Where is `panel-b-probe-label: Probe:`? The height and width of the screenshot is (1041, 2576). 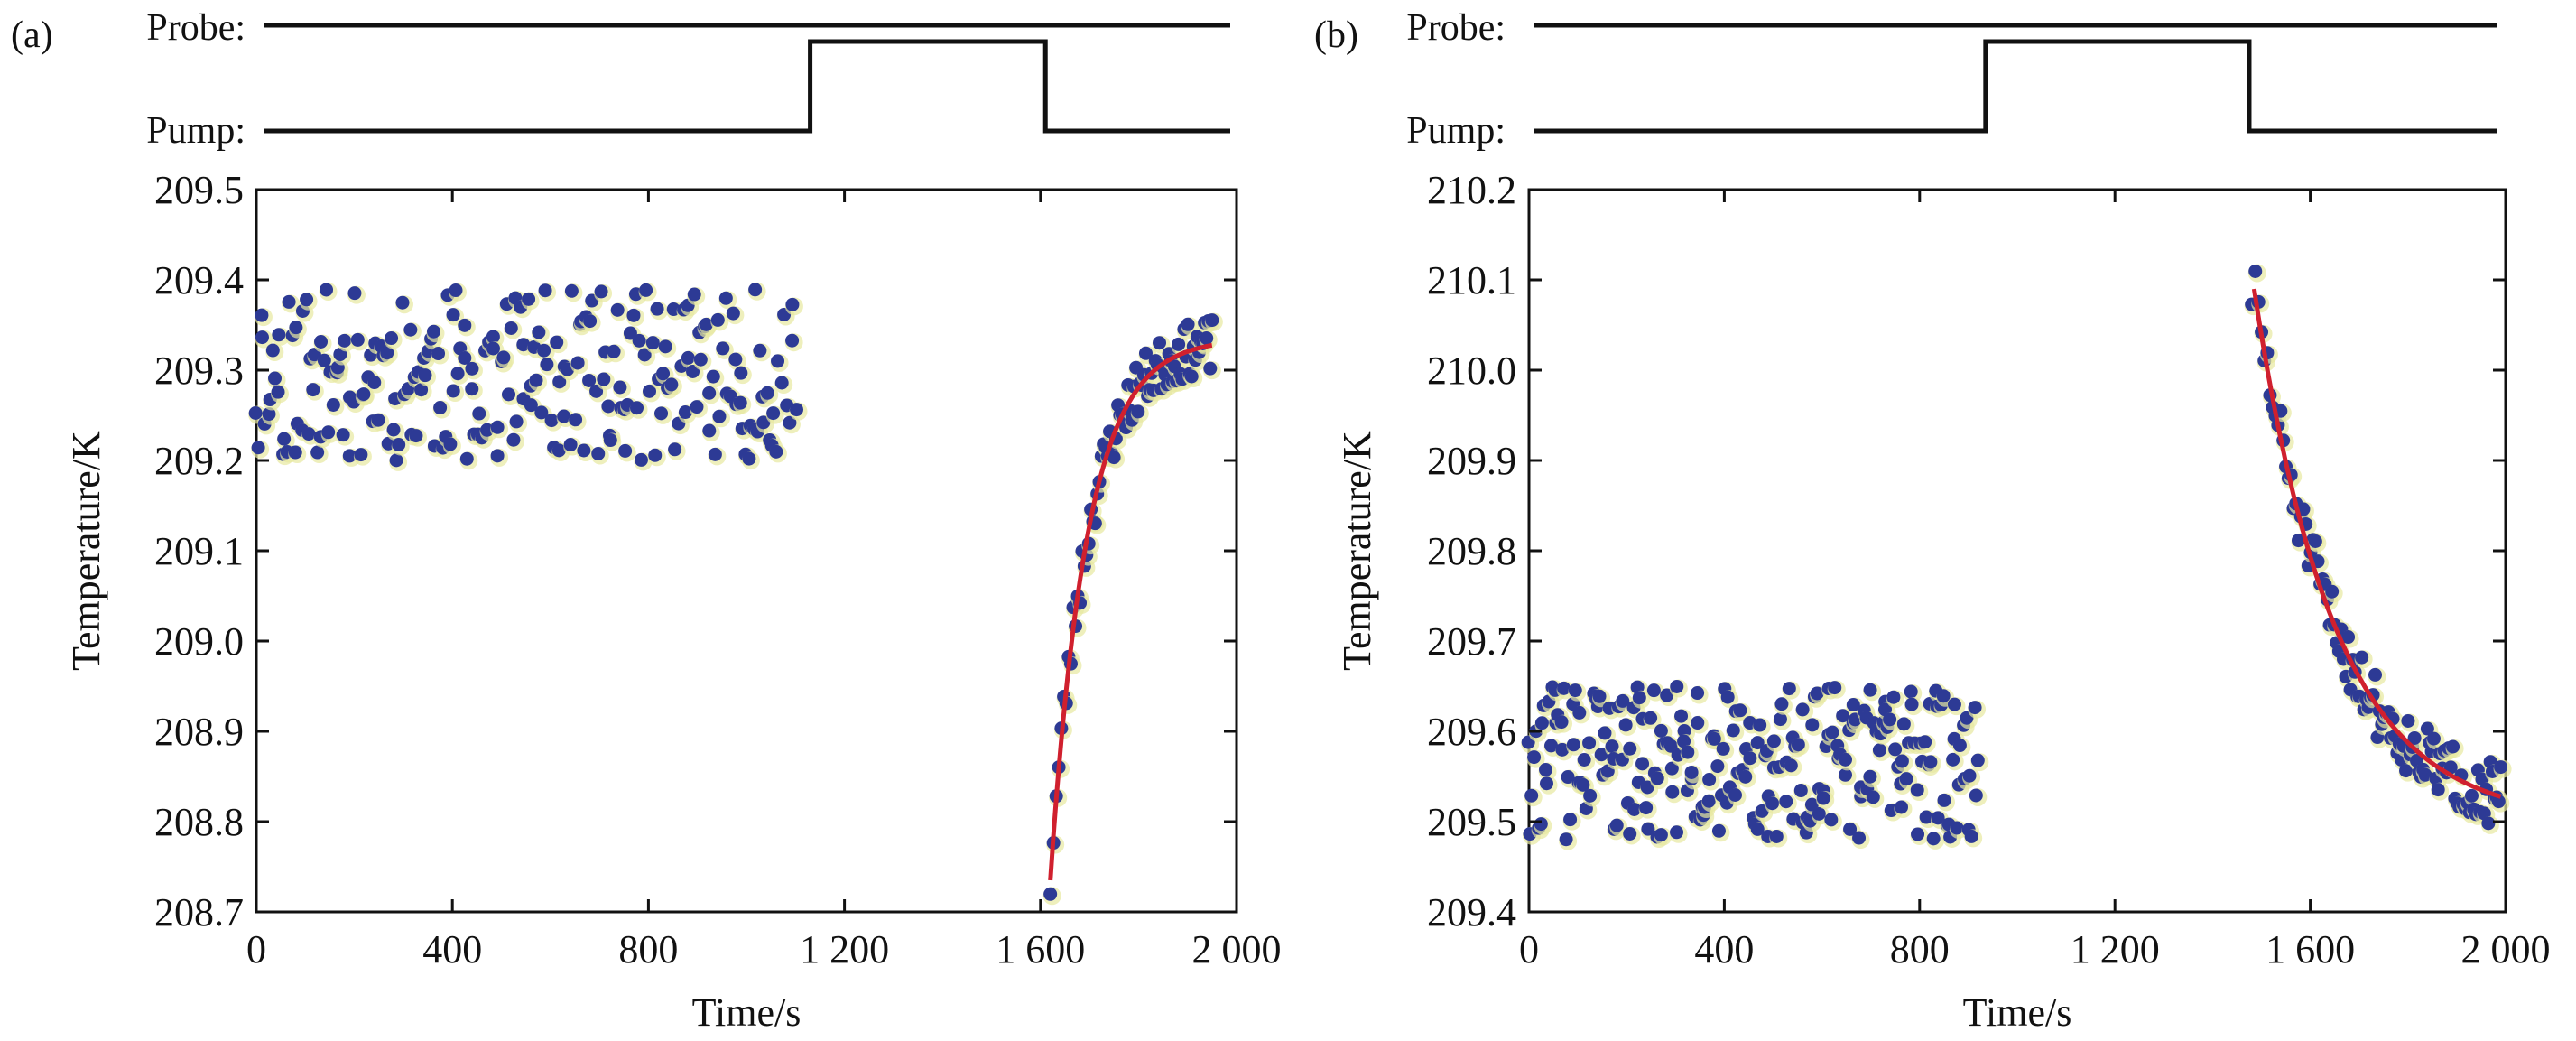
panel-b-probe-label: Probe: is located at coordinates (1456, 28).